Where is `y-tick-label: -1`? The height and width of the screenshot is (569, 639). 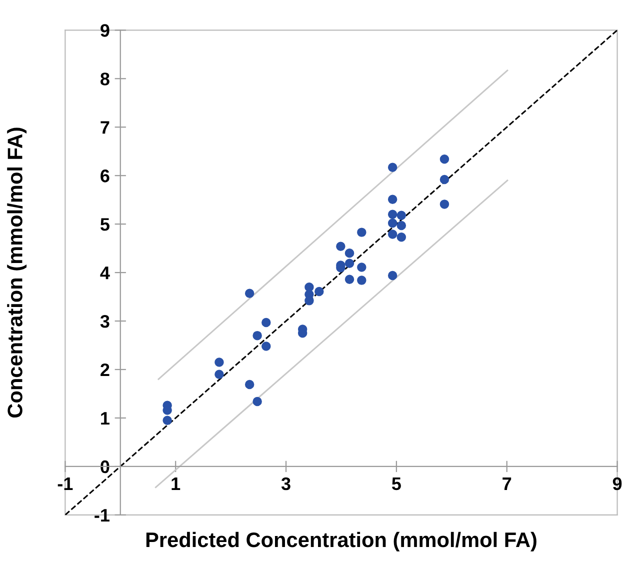 y-tick-label: -1 is located at coordinates (102, 515).